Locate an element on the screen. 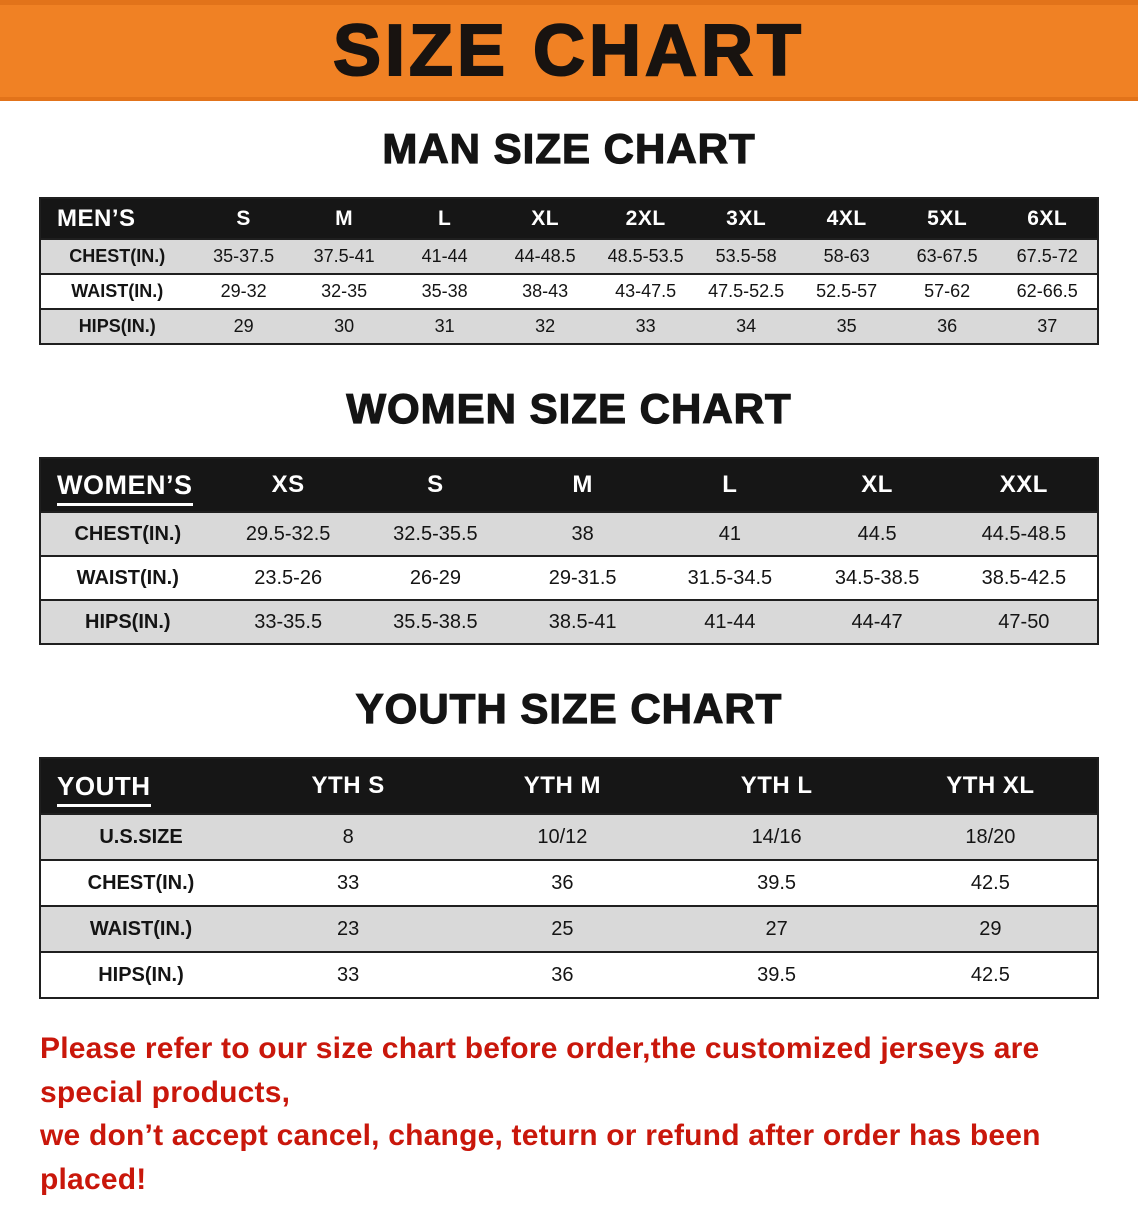 This screenshot has width=1138, height=1223. youth-measure-row: CHEST(IN.) 33 36 39.5 42.5 is located at coordinates (569, 882).